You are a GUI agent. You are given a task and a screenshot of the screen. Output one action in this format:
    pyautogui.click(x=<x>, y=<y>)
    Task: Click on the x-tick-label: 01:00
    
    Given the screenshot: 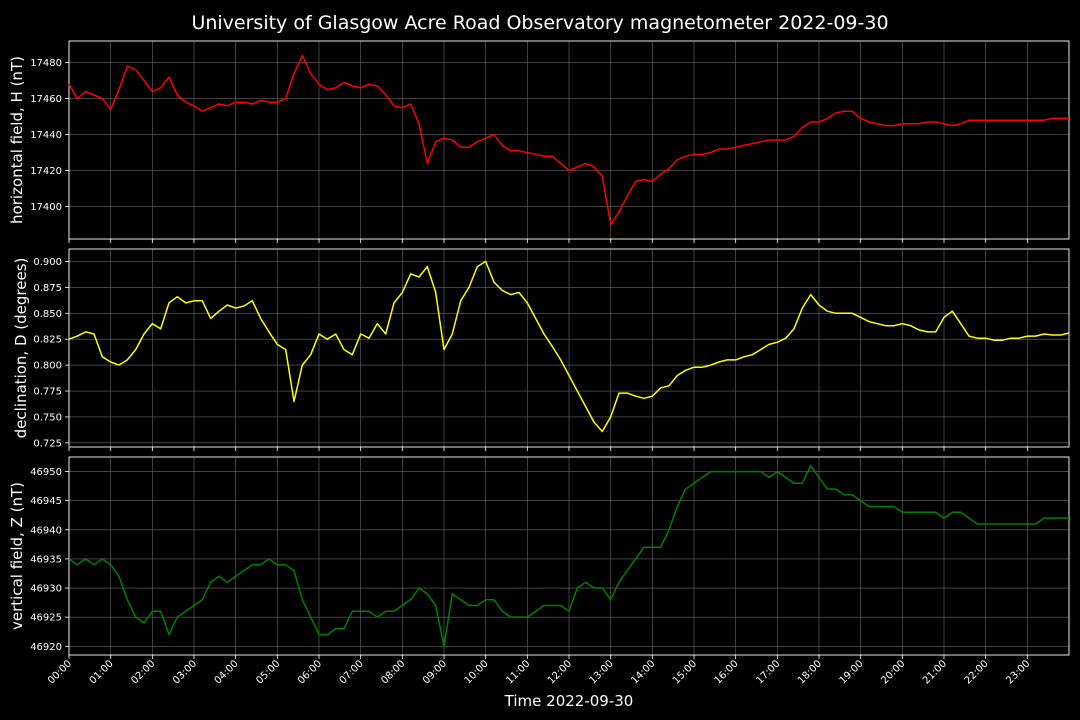 What is the action you would take?
    pyautogui.click(x=102, y=672)
    